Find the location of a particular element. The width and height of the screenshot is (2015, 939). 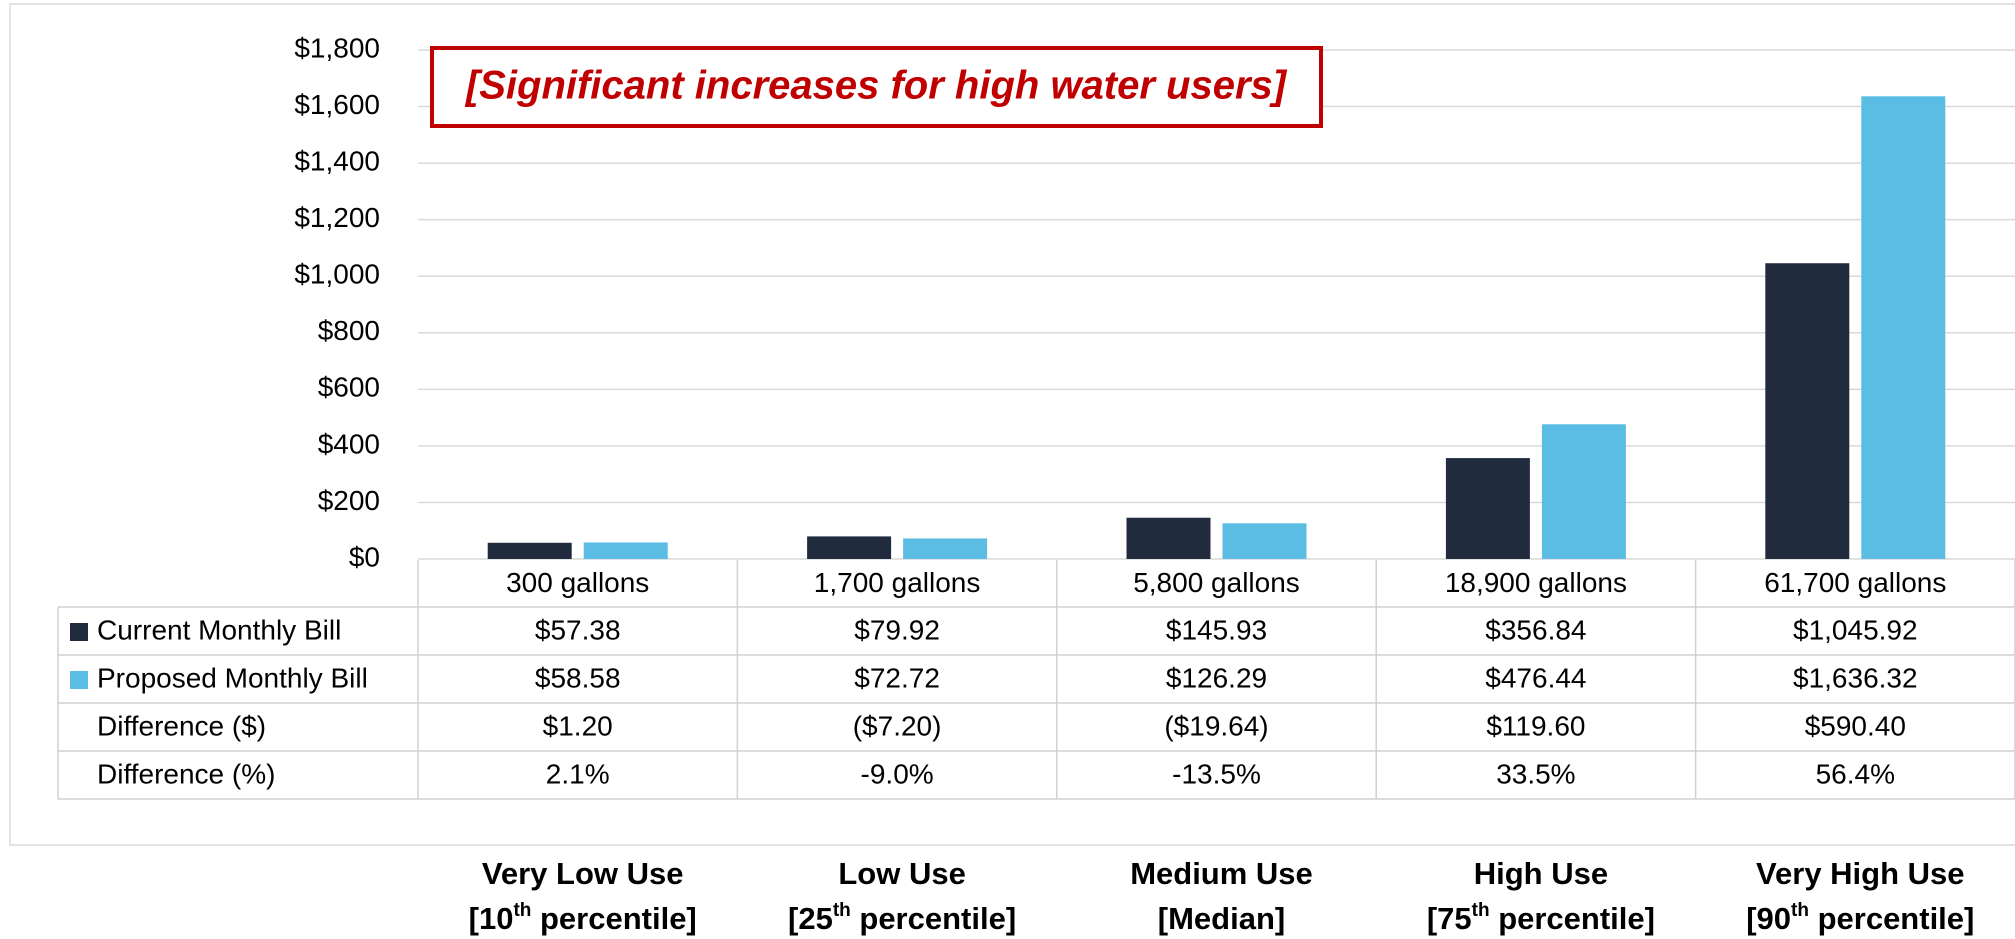

table-cell: $1.20 is located at coordinates (578, 725).